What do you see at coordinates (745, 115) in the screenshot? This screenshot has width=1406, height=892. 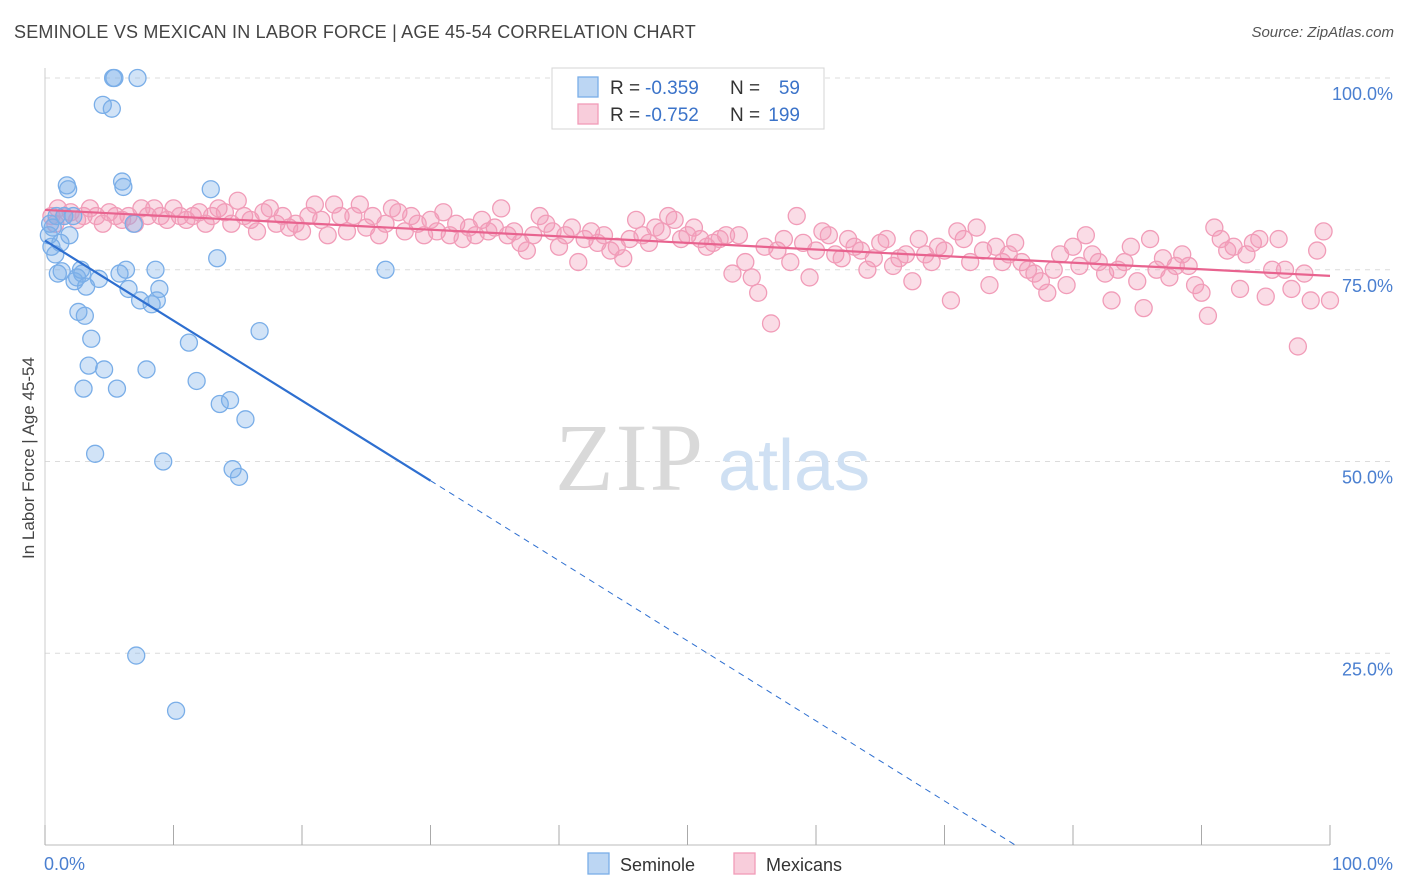 I see `legend-n-label: N =` at bounding box center [745, 115].